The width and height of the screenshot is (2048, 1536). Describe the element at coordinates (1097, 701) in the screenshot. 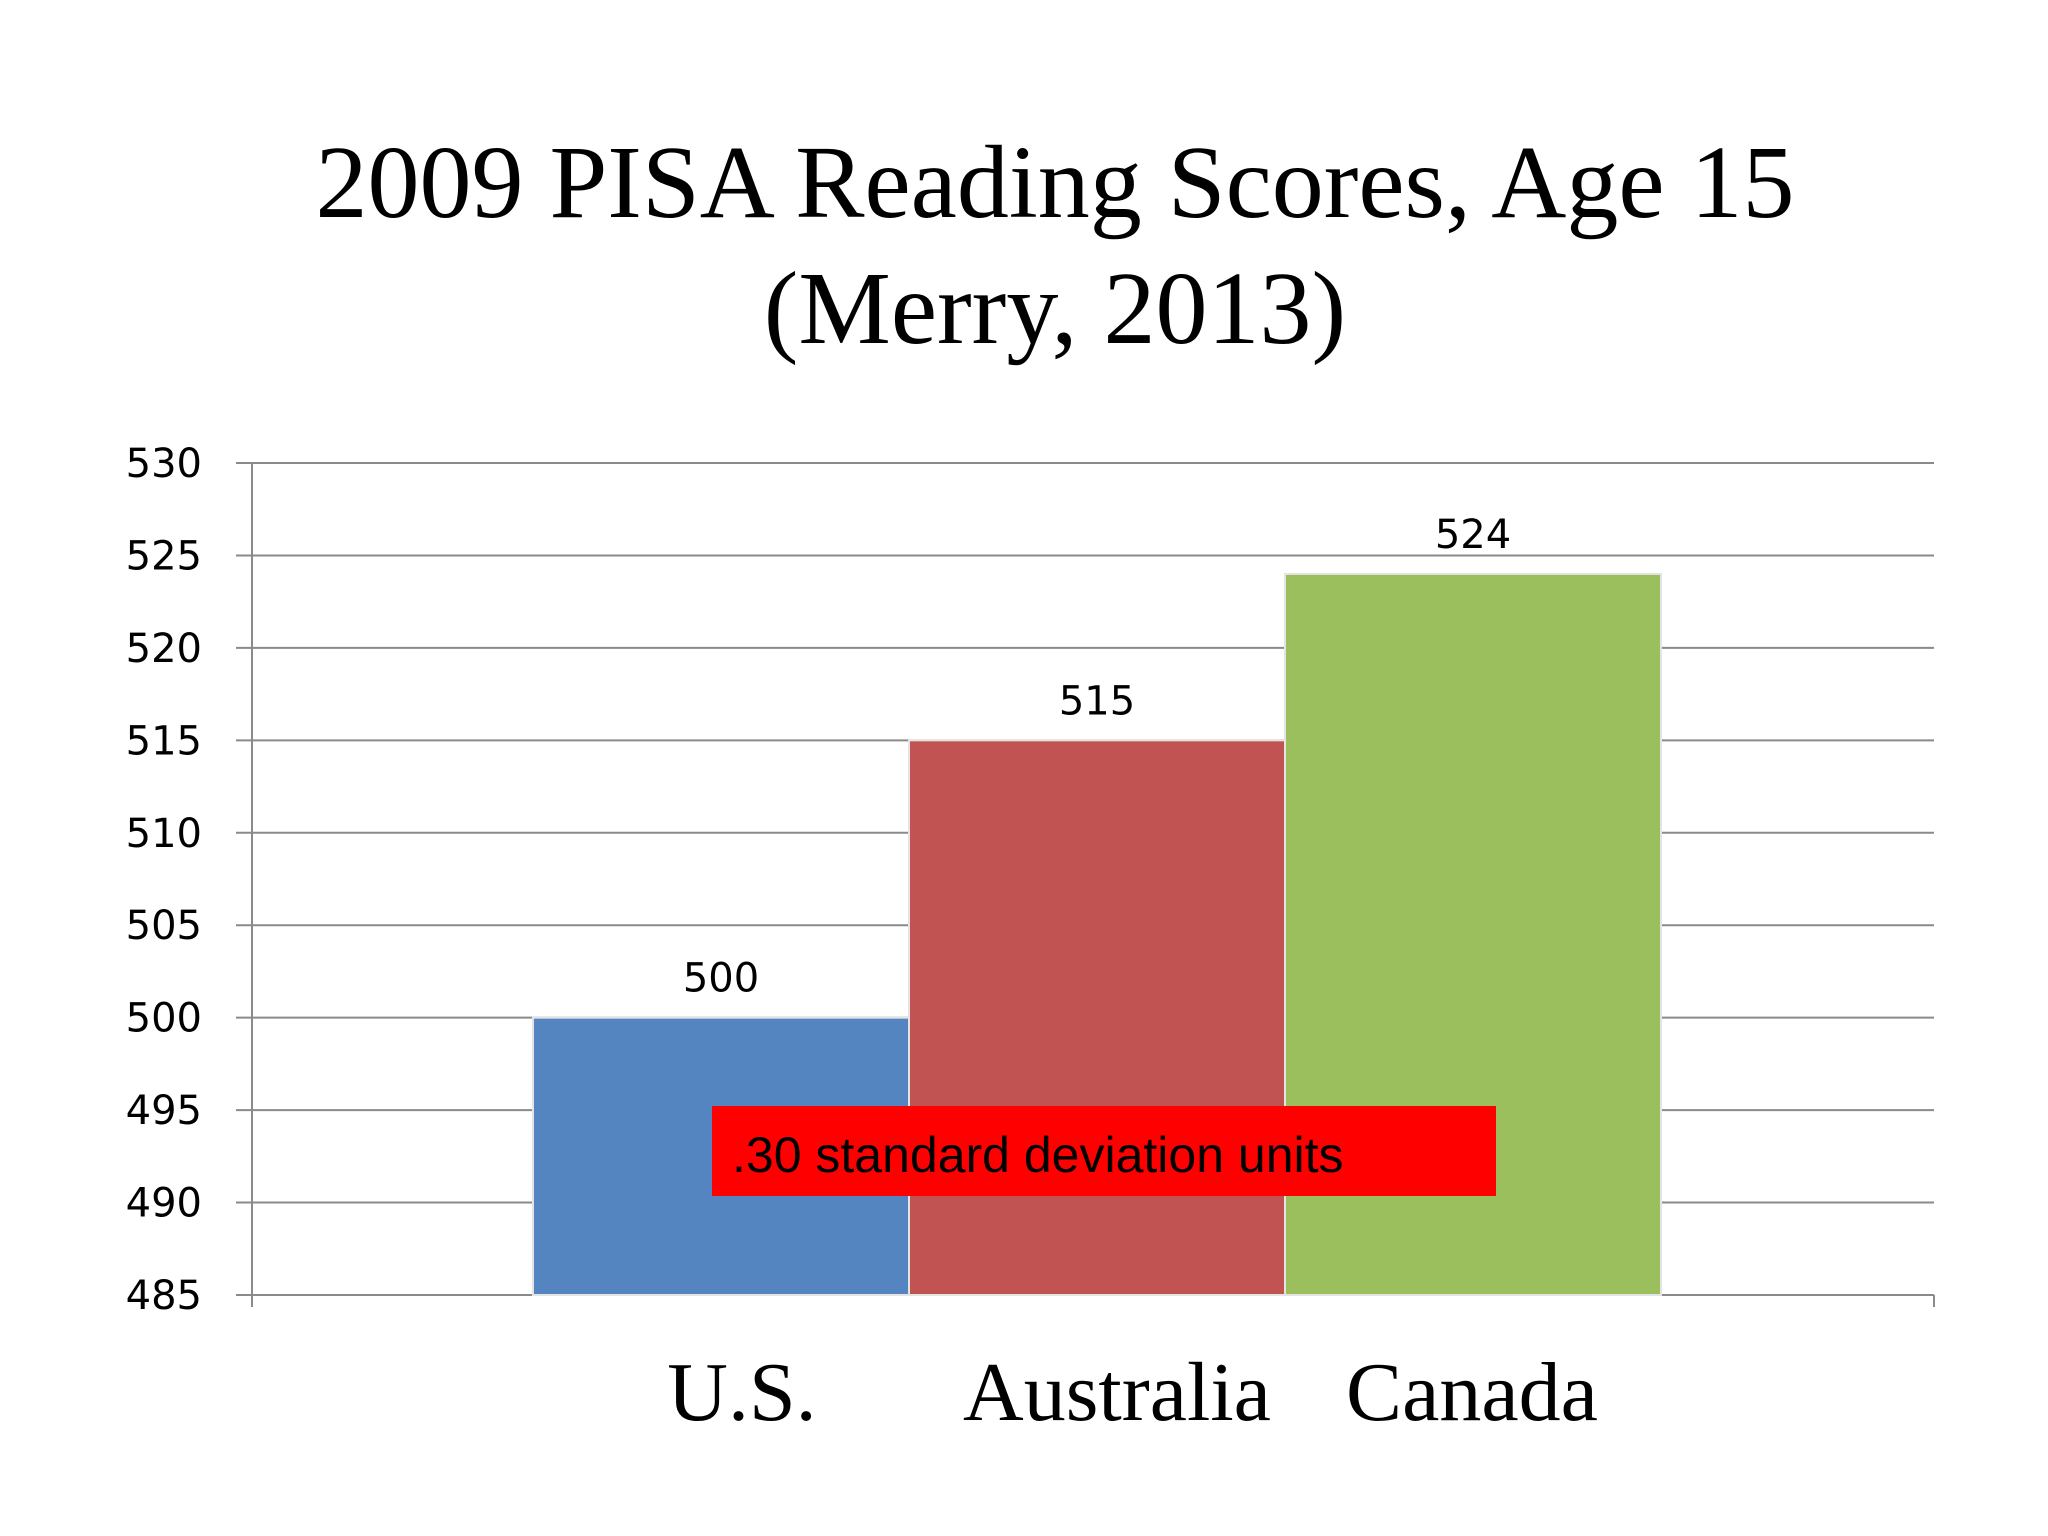

I see `data-label: 515` at that location.